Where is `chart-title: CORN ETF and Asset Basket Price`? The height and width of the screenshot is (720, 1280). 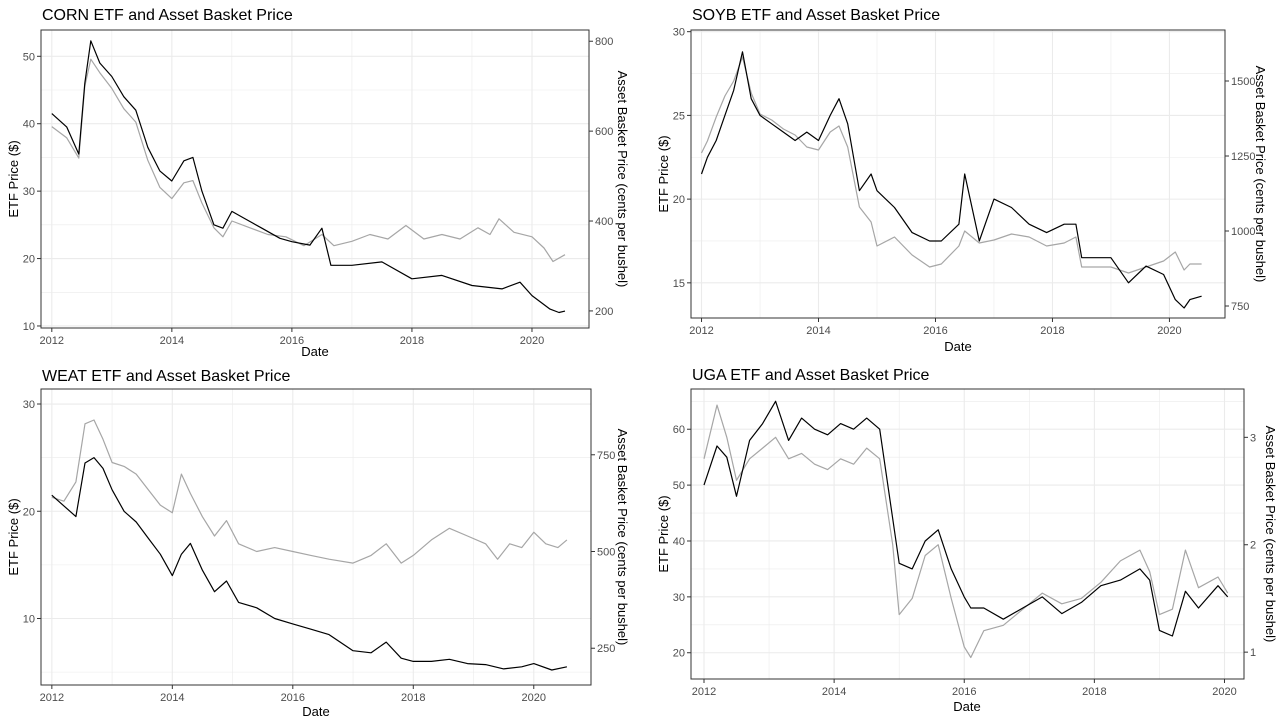
chart-title: CORN ETF and Asset Basket Price is located at coordinates (167, 15).